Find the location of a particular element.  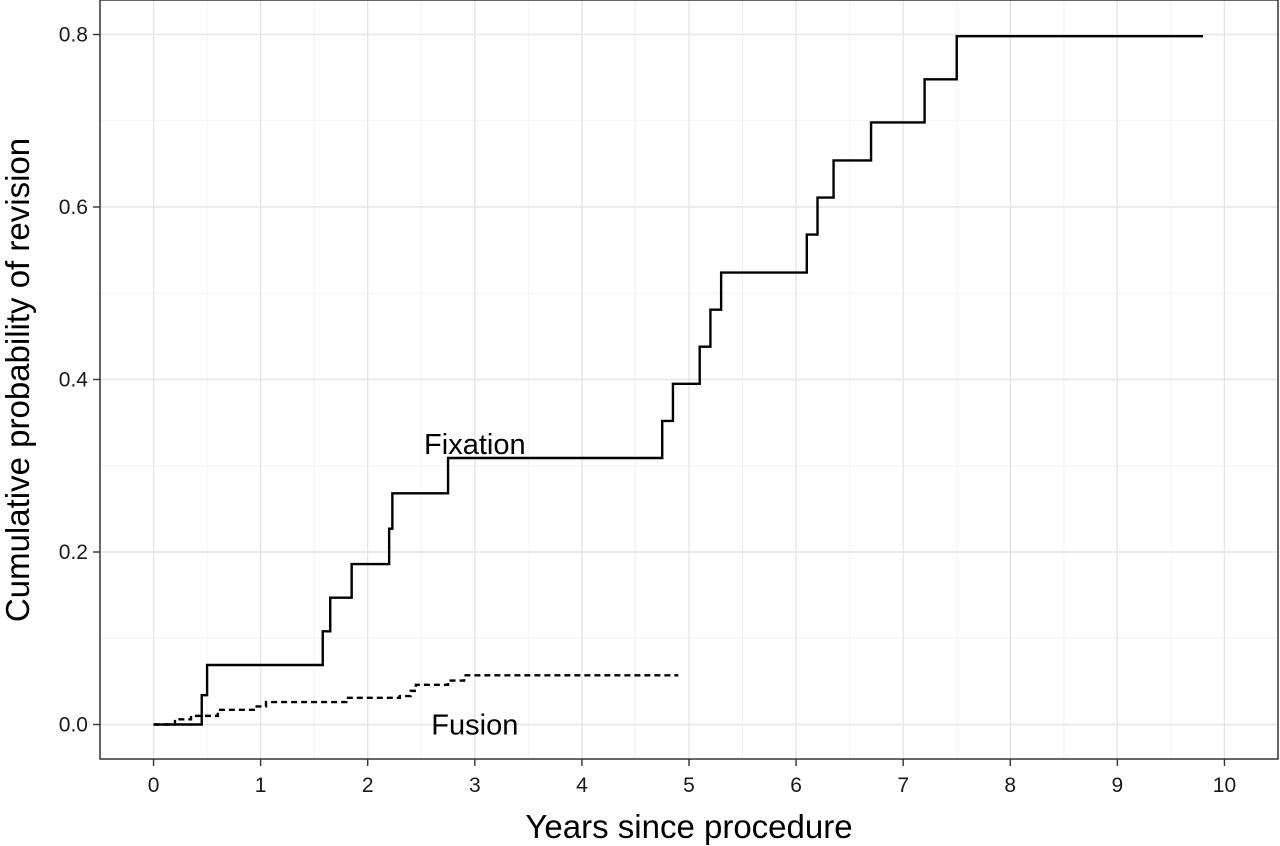

annotation-layer: Fixation Fusion is located at coordinates (475, 585).